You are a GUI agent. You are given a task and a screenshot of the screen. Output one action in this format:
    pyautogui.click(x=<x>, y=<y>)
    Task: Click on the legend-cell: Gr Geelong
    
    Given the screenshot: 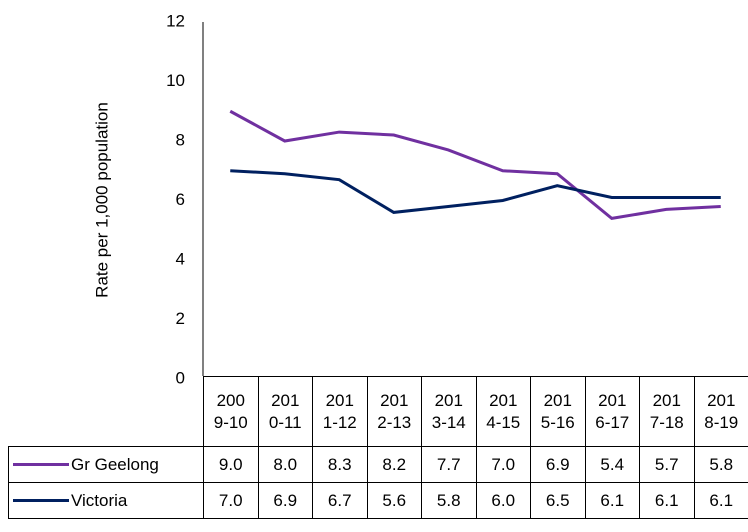 What is the action you would take?
    pyautogui.click(x=106, y=464)
    